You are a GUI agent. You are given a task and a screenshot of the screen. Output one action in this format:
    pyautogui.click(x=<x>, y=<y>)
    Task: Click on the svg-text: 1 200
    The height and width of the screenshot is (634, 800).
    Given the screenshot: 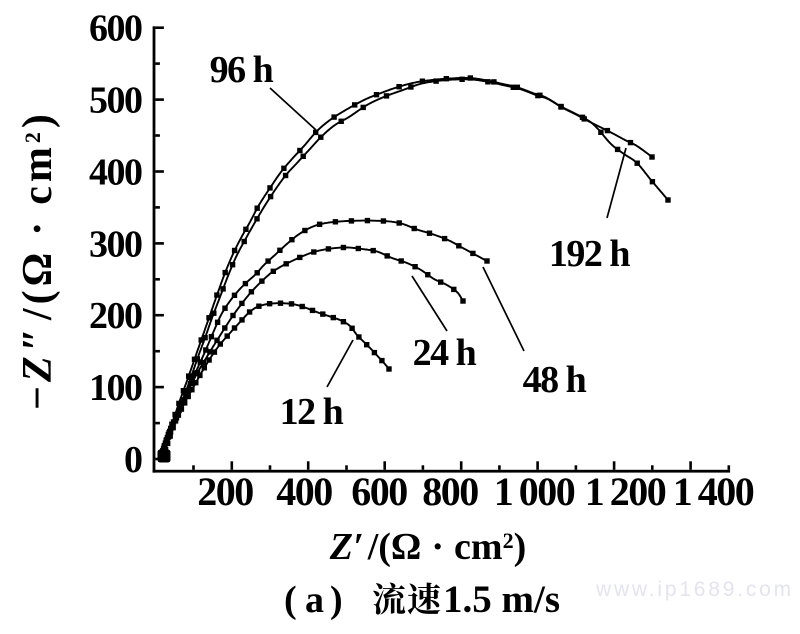 What is the action you would take?
    pyautogui.click(x=625, y=491)
    